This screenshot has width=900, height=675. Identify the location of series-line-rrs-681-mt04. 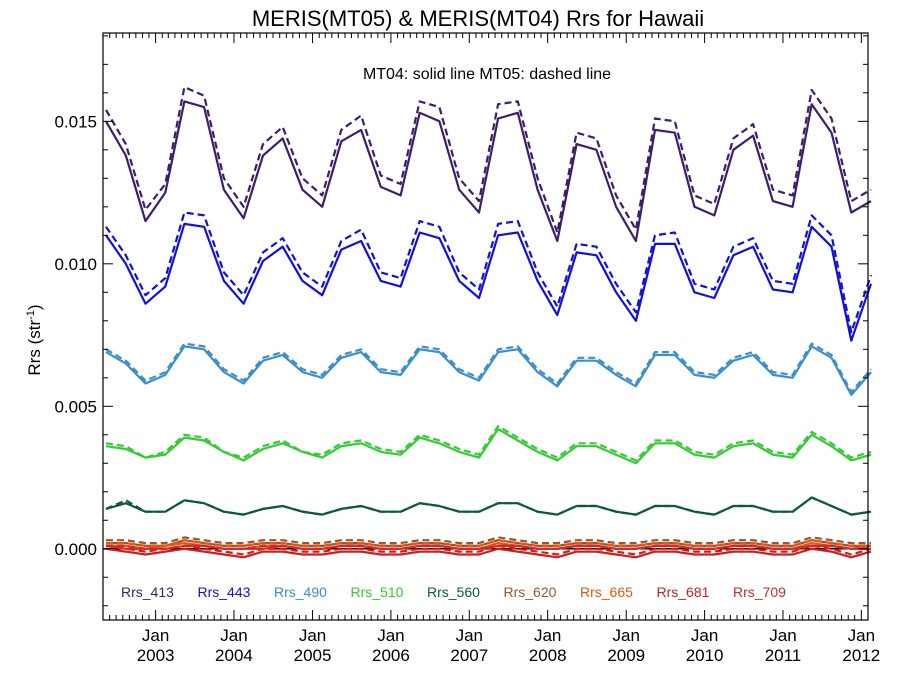
(488, 553).